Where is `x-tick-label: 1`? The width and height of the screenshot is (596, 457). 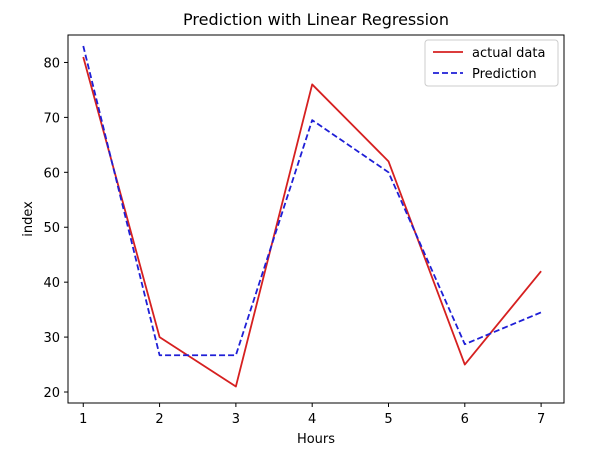 x-tick-label: 1 is located at coordinates (83, 419).